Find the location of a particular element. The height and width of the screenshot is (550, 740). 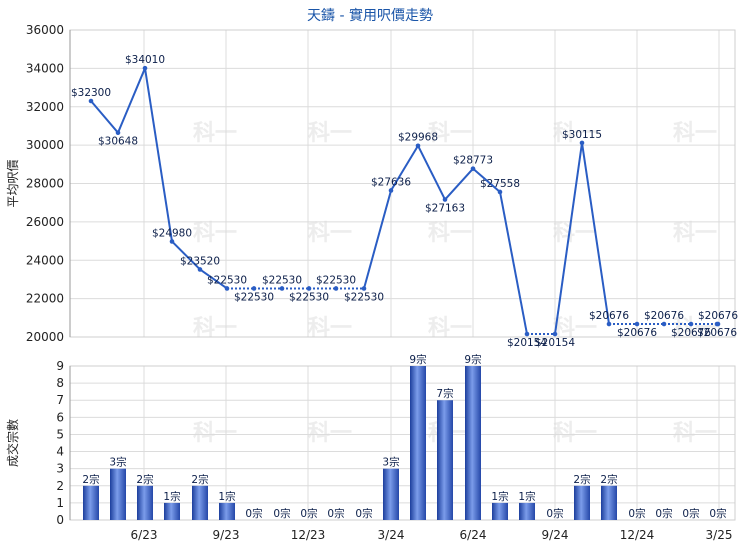

bar-label: 9宗 is located at coordinates (472, 359).